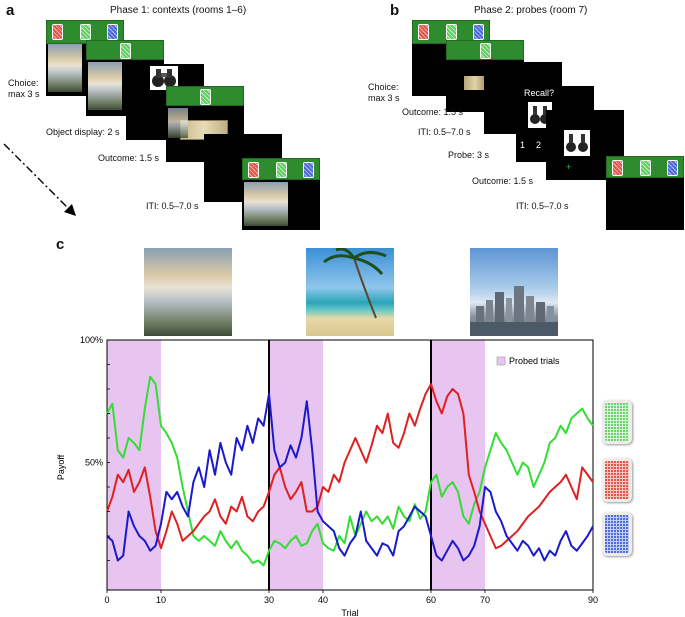 The width and height of the screenshot is (685, 617). Describe the element at coordinates (91, 340) in the screenshot. I see `y-tick-label: 100%` at that location.